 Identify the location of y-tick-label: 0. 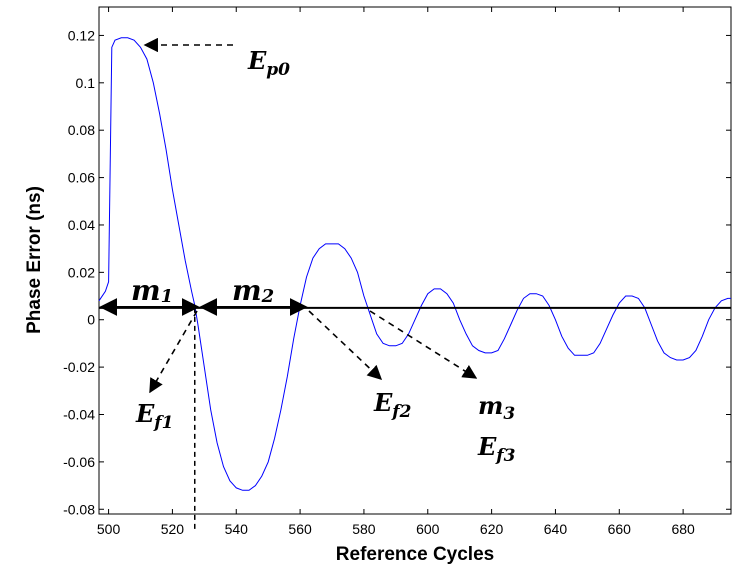
(91, 320).